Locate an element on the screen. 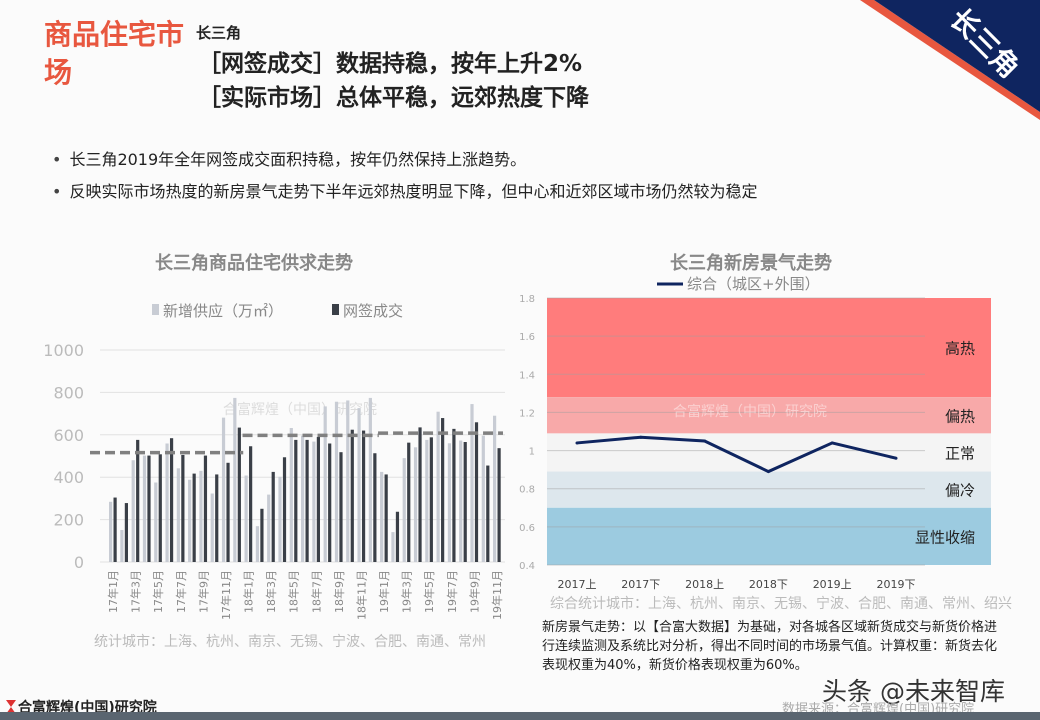  x-tick-label: 19年5月 is located at coordinates (429, 591).